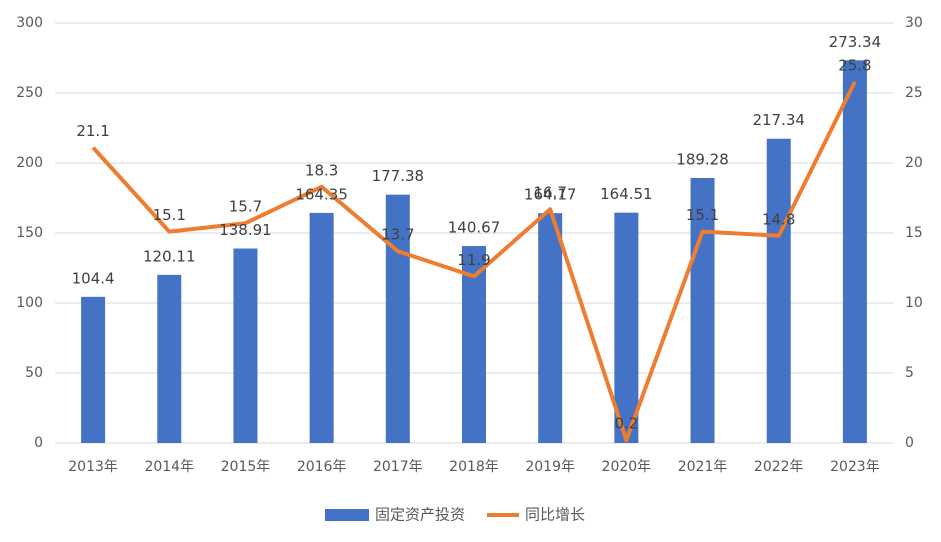  Describe the element at coordinates (398, 467) in the screenshot. I see `x-tick-label: 2017年` at that location.